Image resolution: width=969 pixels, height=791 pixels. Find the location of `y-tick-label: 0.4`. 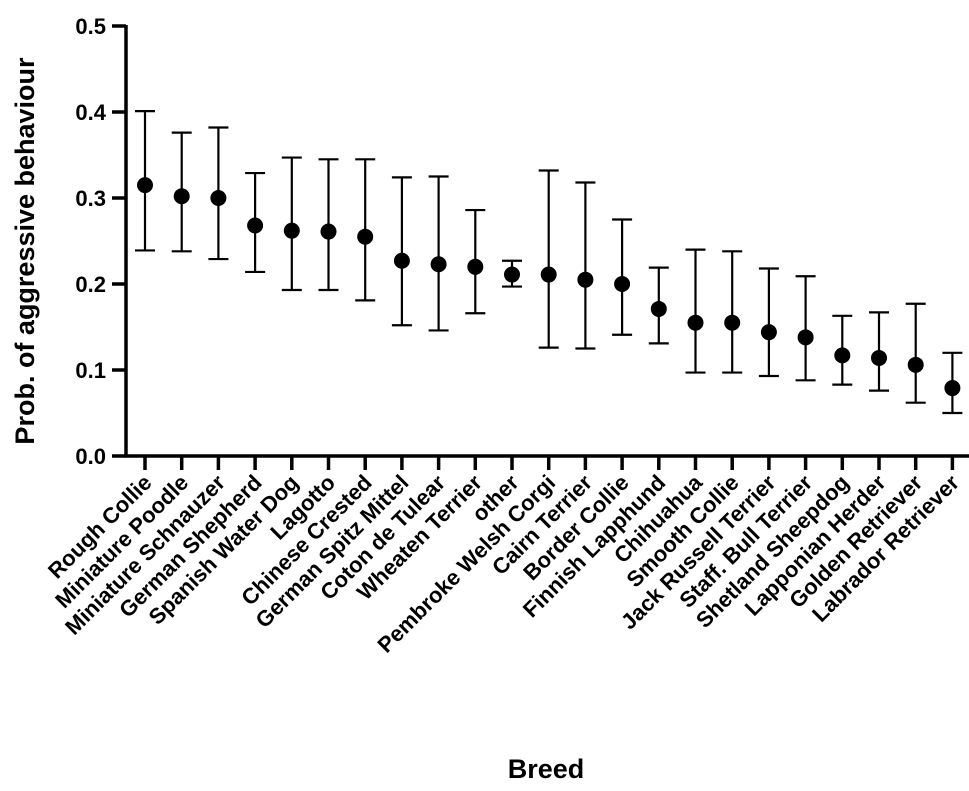

y-tick-label: 0.4 is located at coordinates (90, 112).